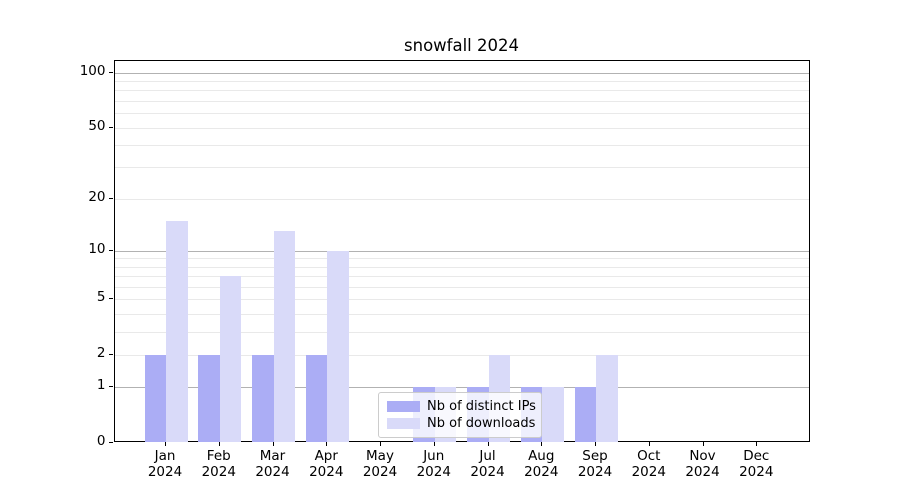 Image resolution: width=900 pixels, height=500 pixels. What do you see at coordinates (92, 70) in the screenshot?
I see `y-tick-label-100: 100` at bounding box center [92, 70].